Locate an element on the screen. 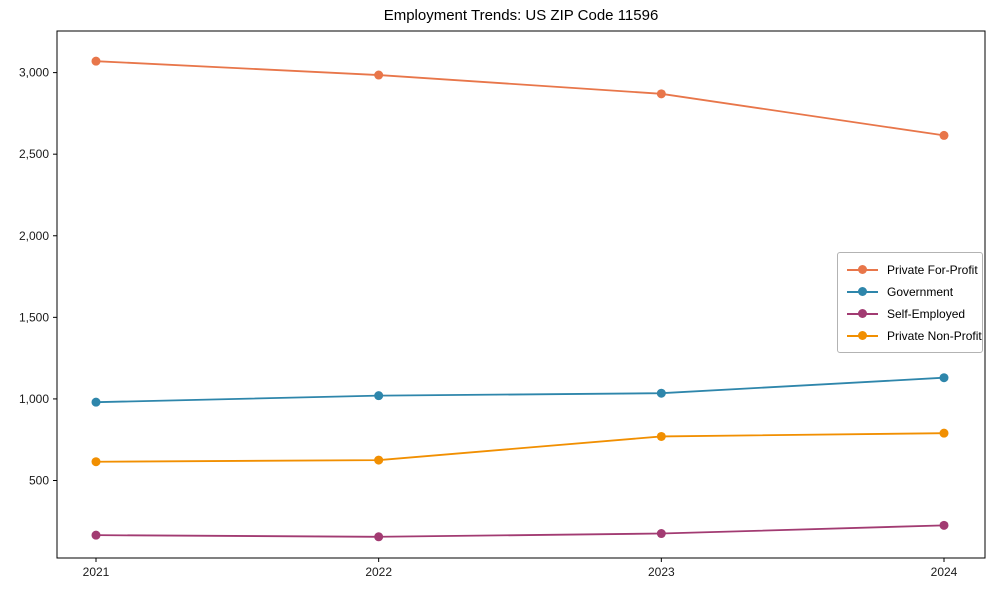  legend-label: Government is located at coordinates (920, 291).